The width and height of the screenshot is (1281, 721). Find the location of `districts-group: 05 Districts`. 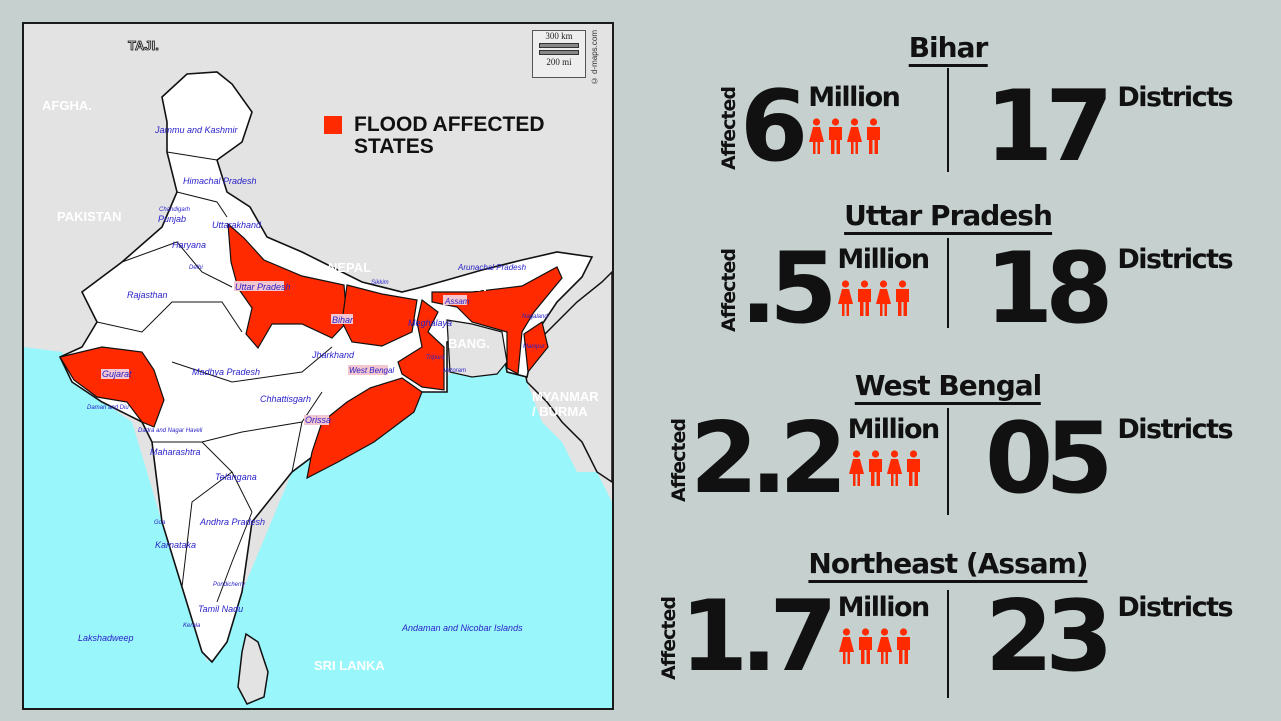

districts-group: 05 Districts is located at coordinates (1109, 459).